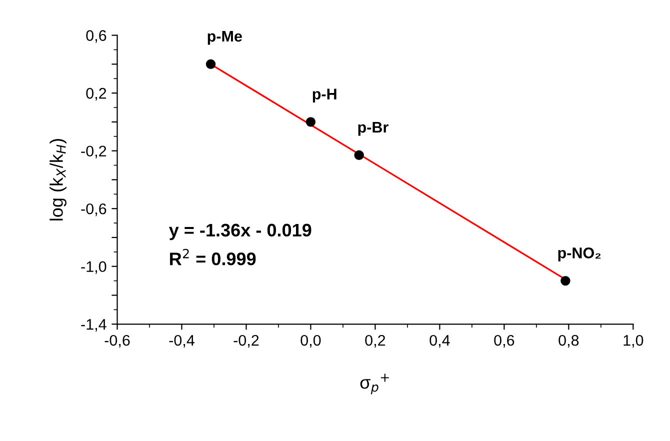 The width and height of the screenshot is (670, 441). What do you see at coordinates (373, 129) in the screenshot?
I see `annotation: p-Br` at bounding box center [373, 129].